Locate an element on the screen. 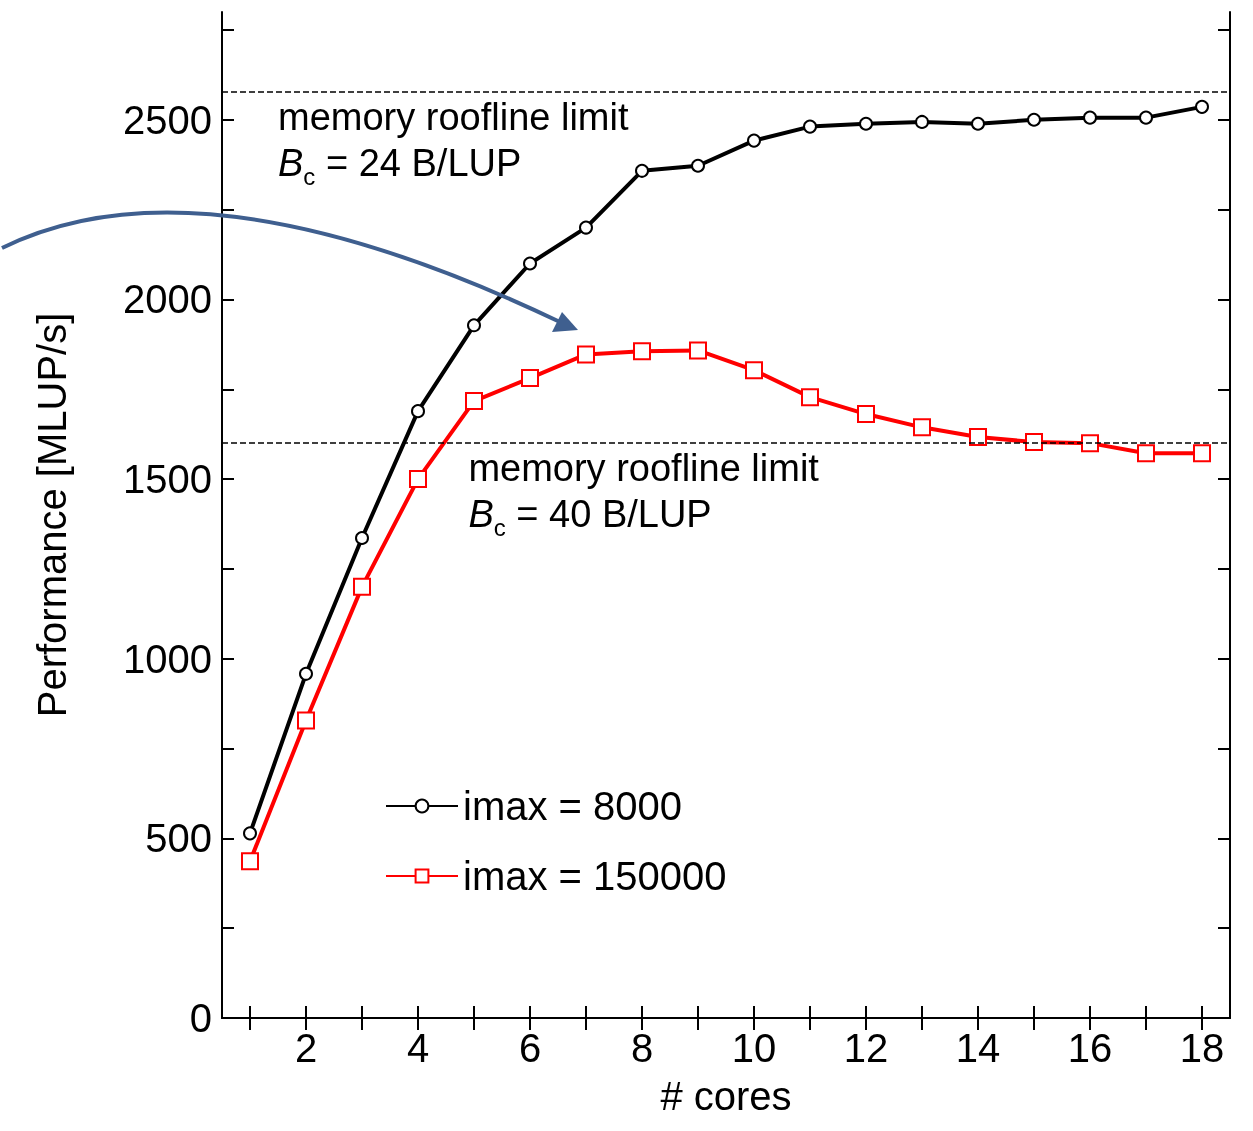 Image resolution: width=1253 pixels, height=1131 pixels. annotation: memory roofline limit B$_{c}$ = 40 B/LUP is located at coordinates (643, 494).